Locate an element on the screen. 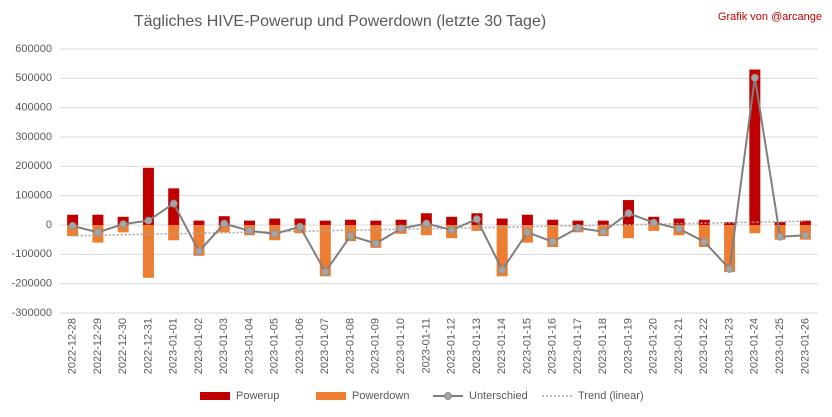 Image resolution: width=832 pixels, height=417 pixels. legend-label: Powerup is located at coordinates (257, 396).